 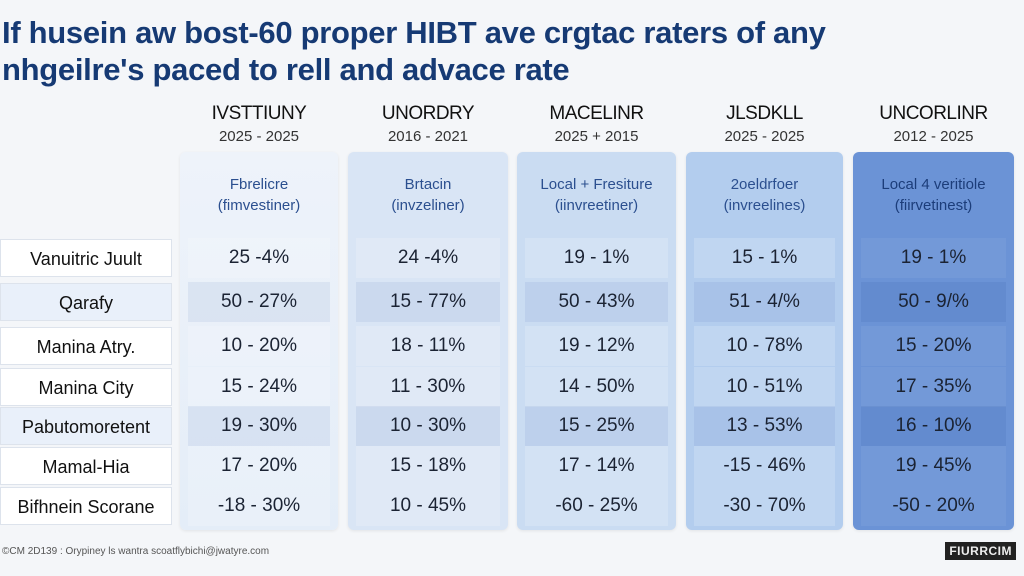 I want to click on table-cell: -15 - 46%, so click(x=764, y=466).